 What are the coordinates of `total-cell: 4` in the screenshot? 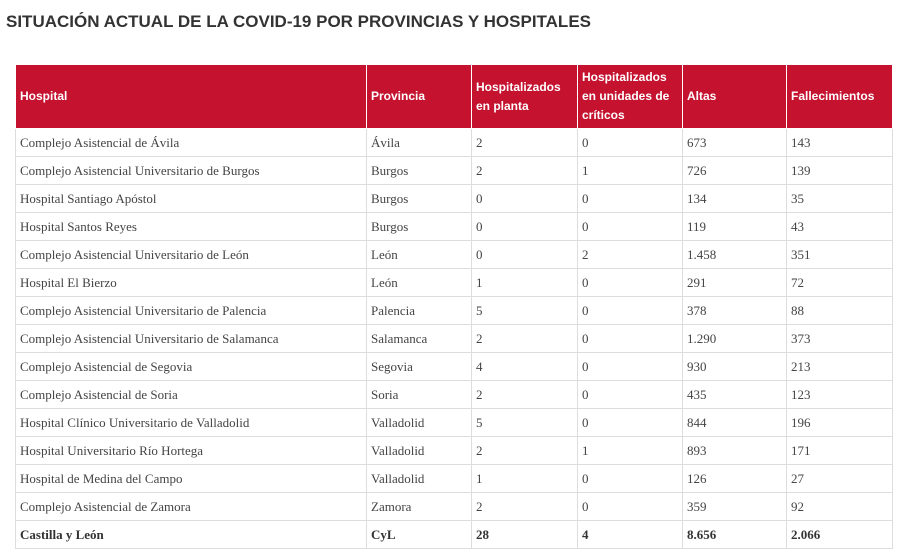 It's located at (630, 534).